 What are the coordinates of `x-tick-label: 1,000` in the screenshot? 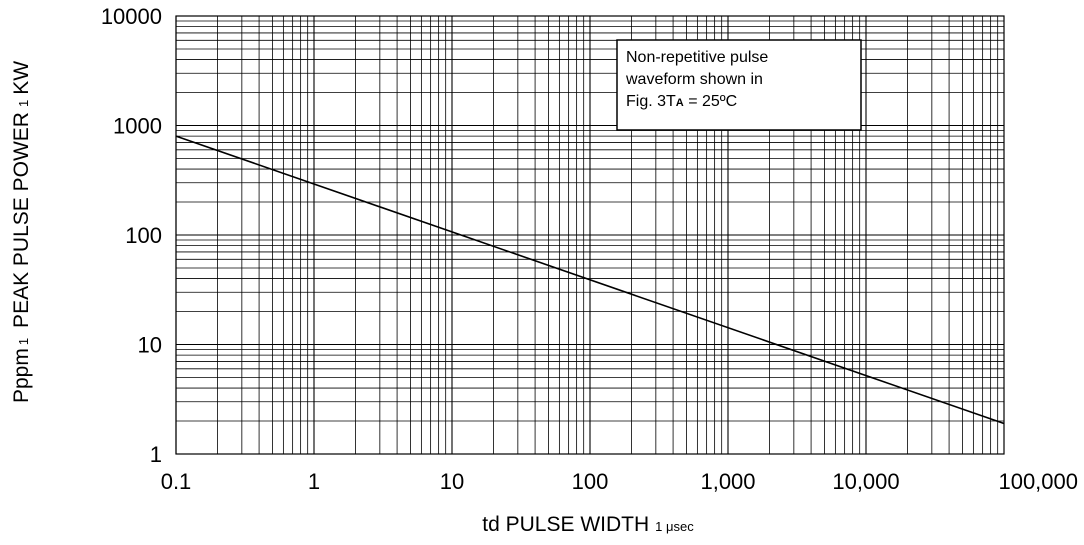 It's located at (727, 481).